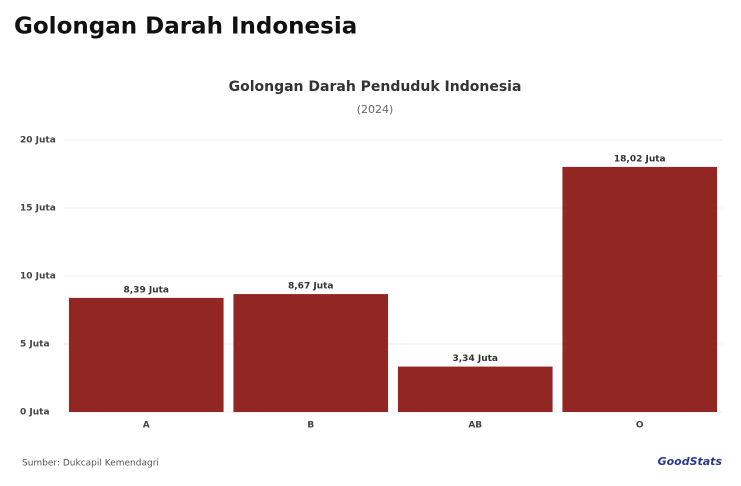 Image resolution: width=741 pixels, height=486 pixels. What do you see at coordinates (185, 27) in the screenshot?
I see `page-title: Golongan Darah Indonesia` at bounding box center [185, 27].